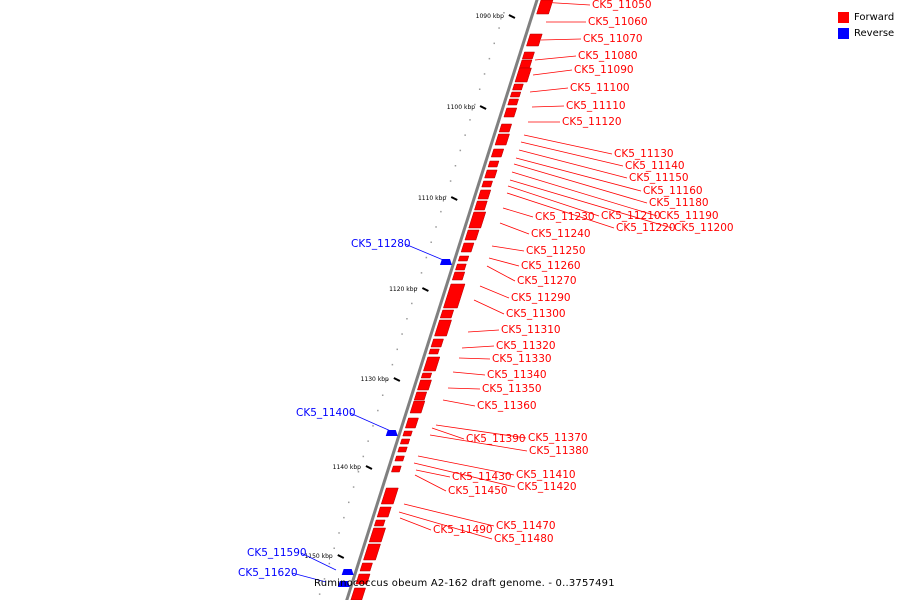  I want to click on legend-label-reverse: Reverse, so click(874, 33).